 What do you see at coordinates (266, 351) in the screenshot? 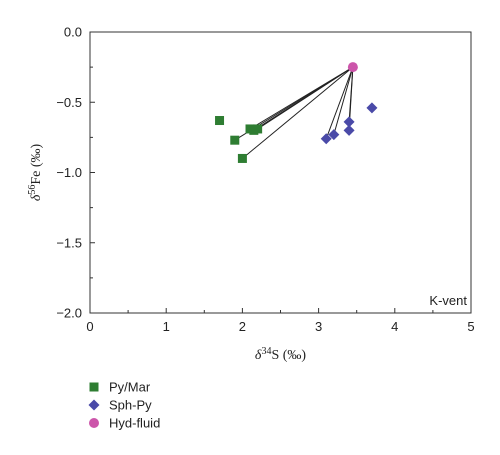
I see `x-axis-title-sup: 34` at bounding box center [266, 351].